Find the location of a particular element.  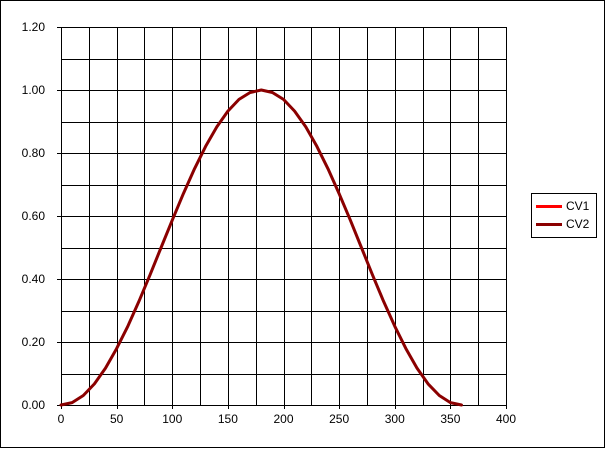

x-tick-label: 100 is located at coordinates (172, 419).